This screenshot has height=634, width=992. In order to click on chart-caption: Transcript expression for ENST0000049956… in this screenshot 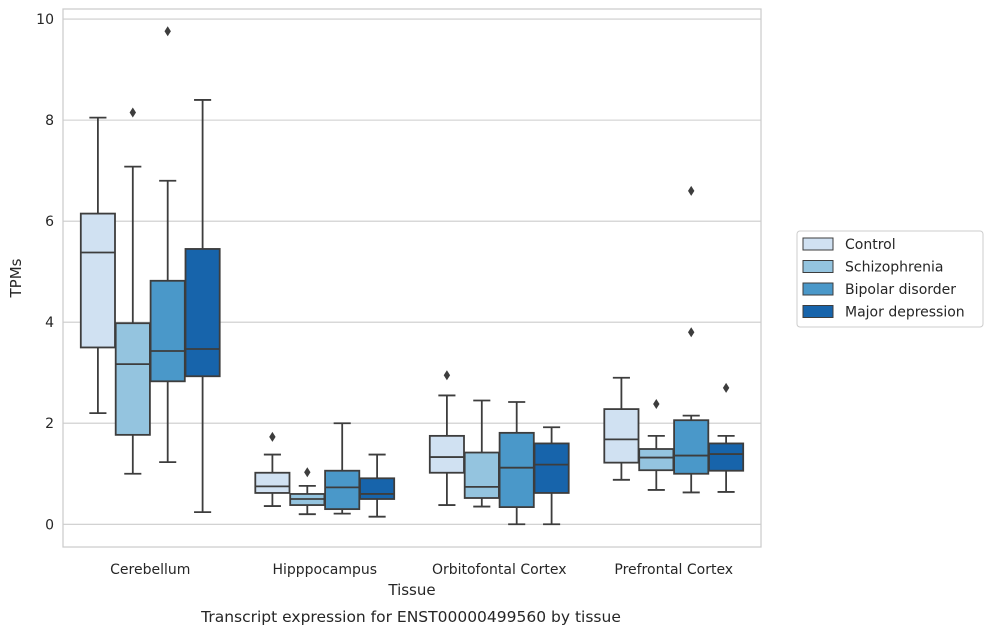, I will do `click(410, 617)`.